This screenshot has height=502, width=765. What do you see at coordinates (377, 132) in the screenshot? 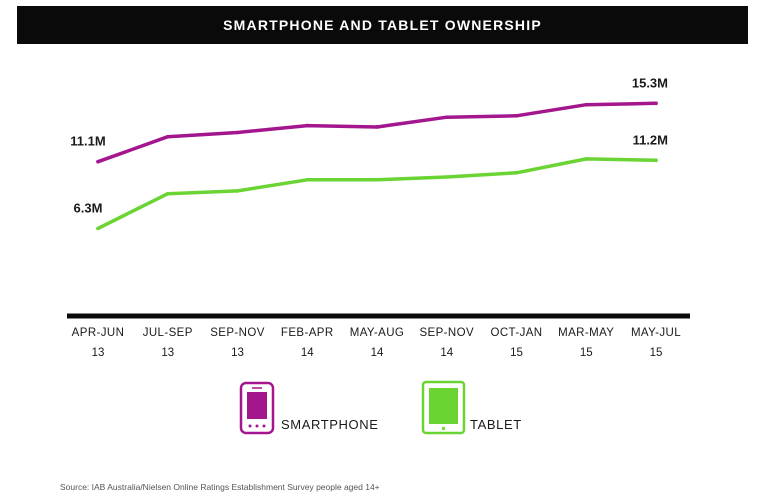
I see `series-line-smartphone` at bounding box center [377, 132].